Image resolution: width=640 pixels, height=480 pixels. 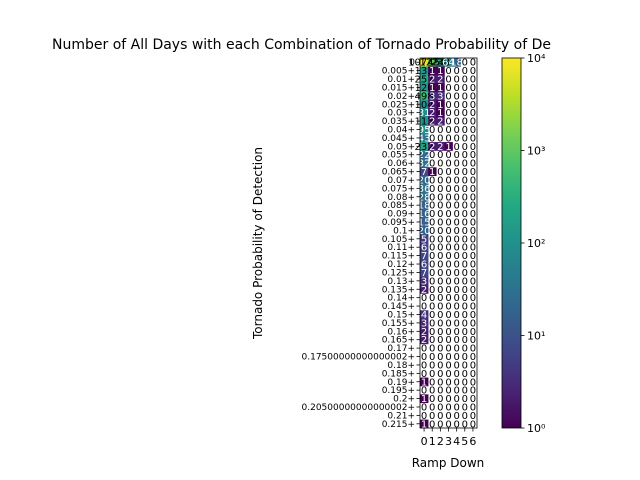 I want to click on y-tick-label: 0.165+, so click(x=398, y=341).